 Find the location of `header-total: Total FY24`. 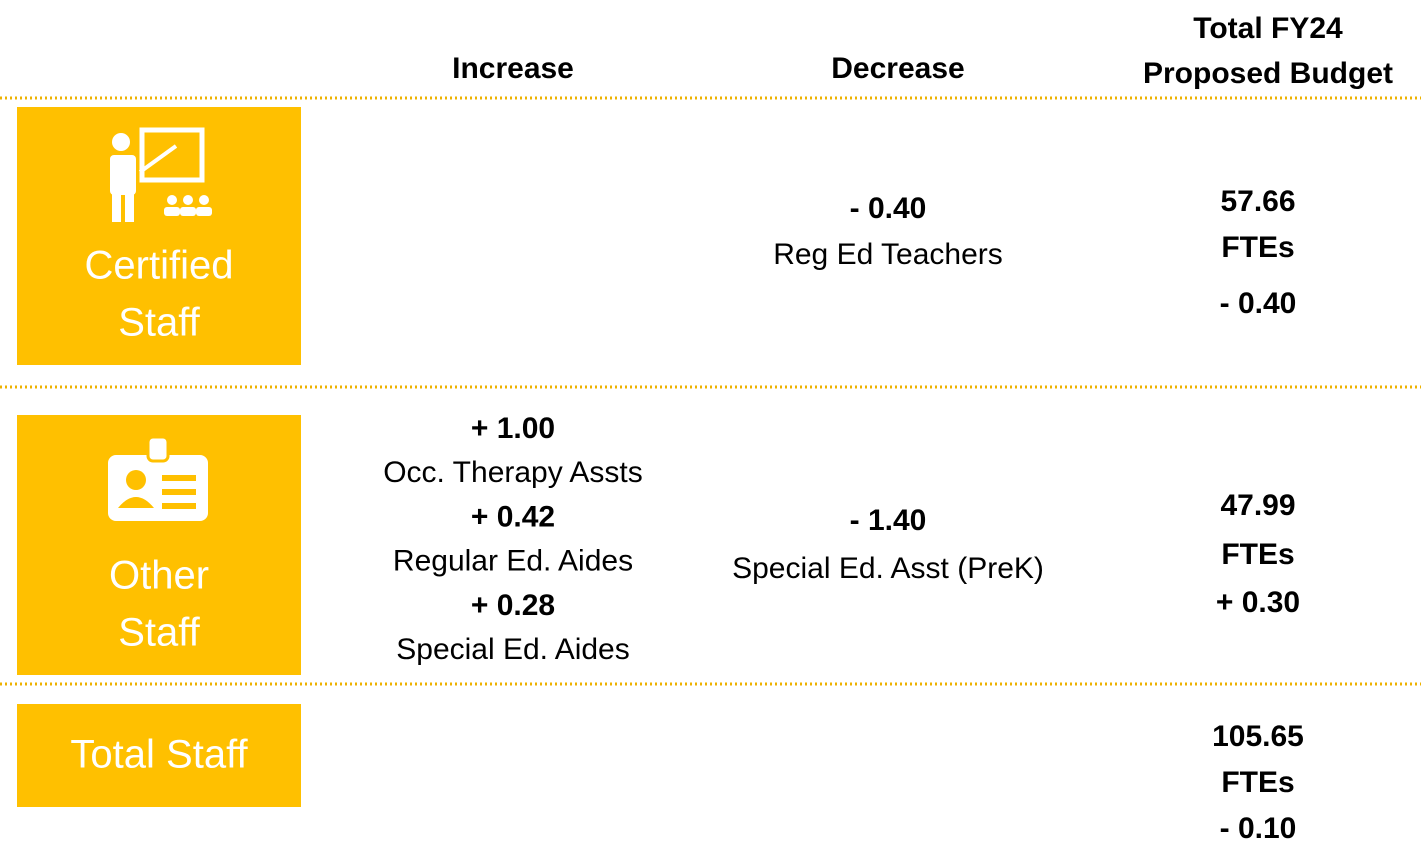

header-total: Total FY24 is located at coordinates (1268, 28).